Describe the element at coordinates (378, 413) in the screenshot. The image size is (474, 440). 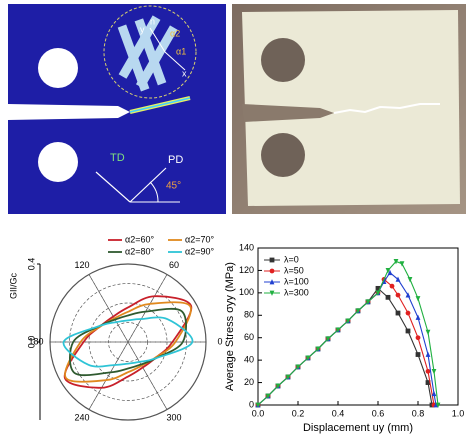
I see `x-tick-label: 0.6` at that location.